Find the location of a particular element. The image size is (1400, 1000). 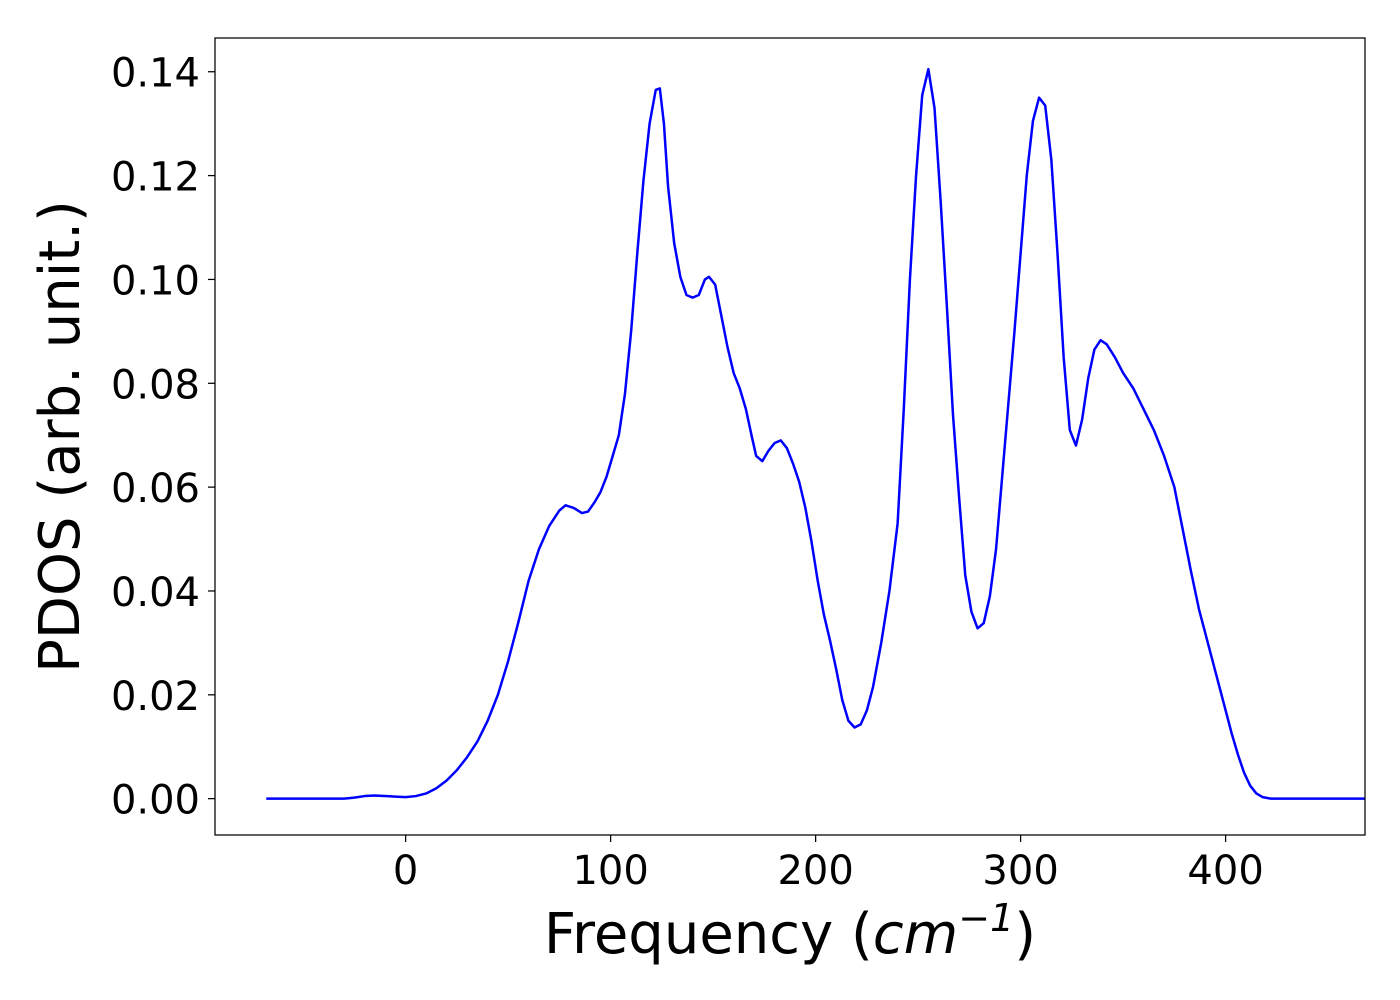

y-tick-label: 0.04 is located at coordinates (155, 593).